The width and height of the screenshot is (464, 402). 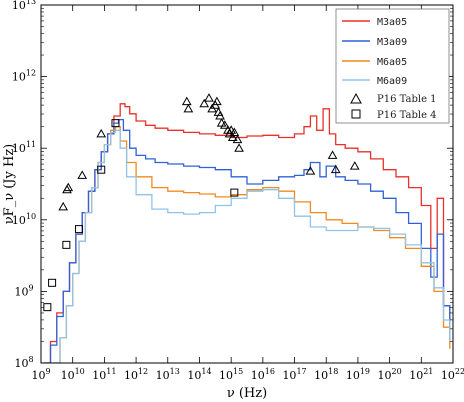 What do you see at coordinates (392, 22) in the screenshot?
I see `legend-label-M3a05: M3a05` at bounding box center [392, 22].